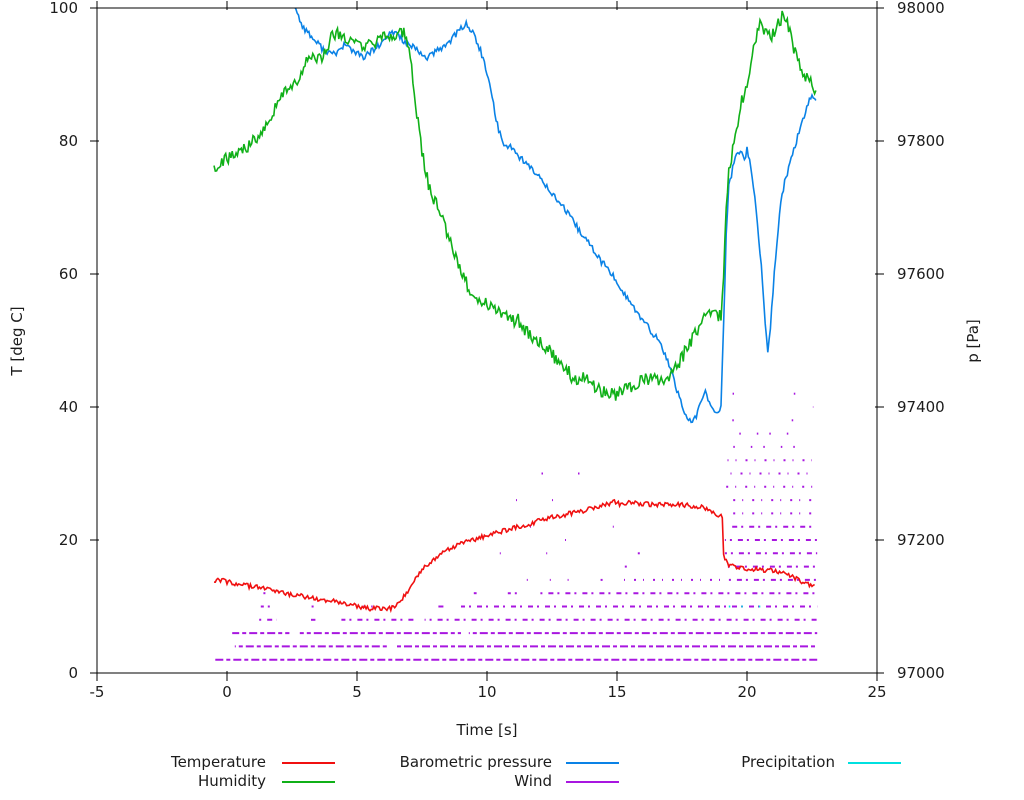 This screenshot has height=800, width=1024. I want to click on legend-label-precipitation: Precipitation, so click(788, 762).